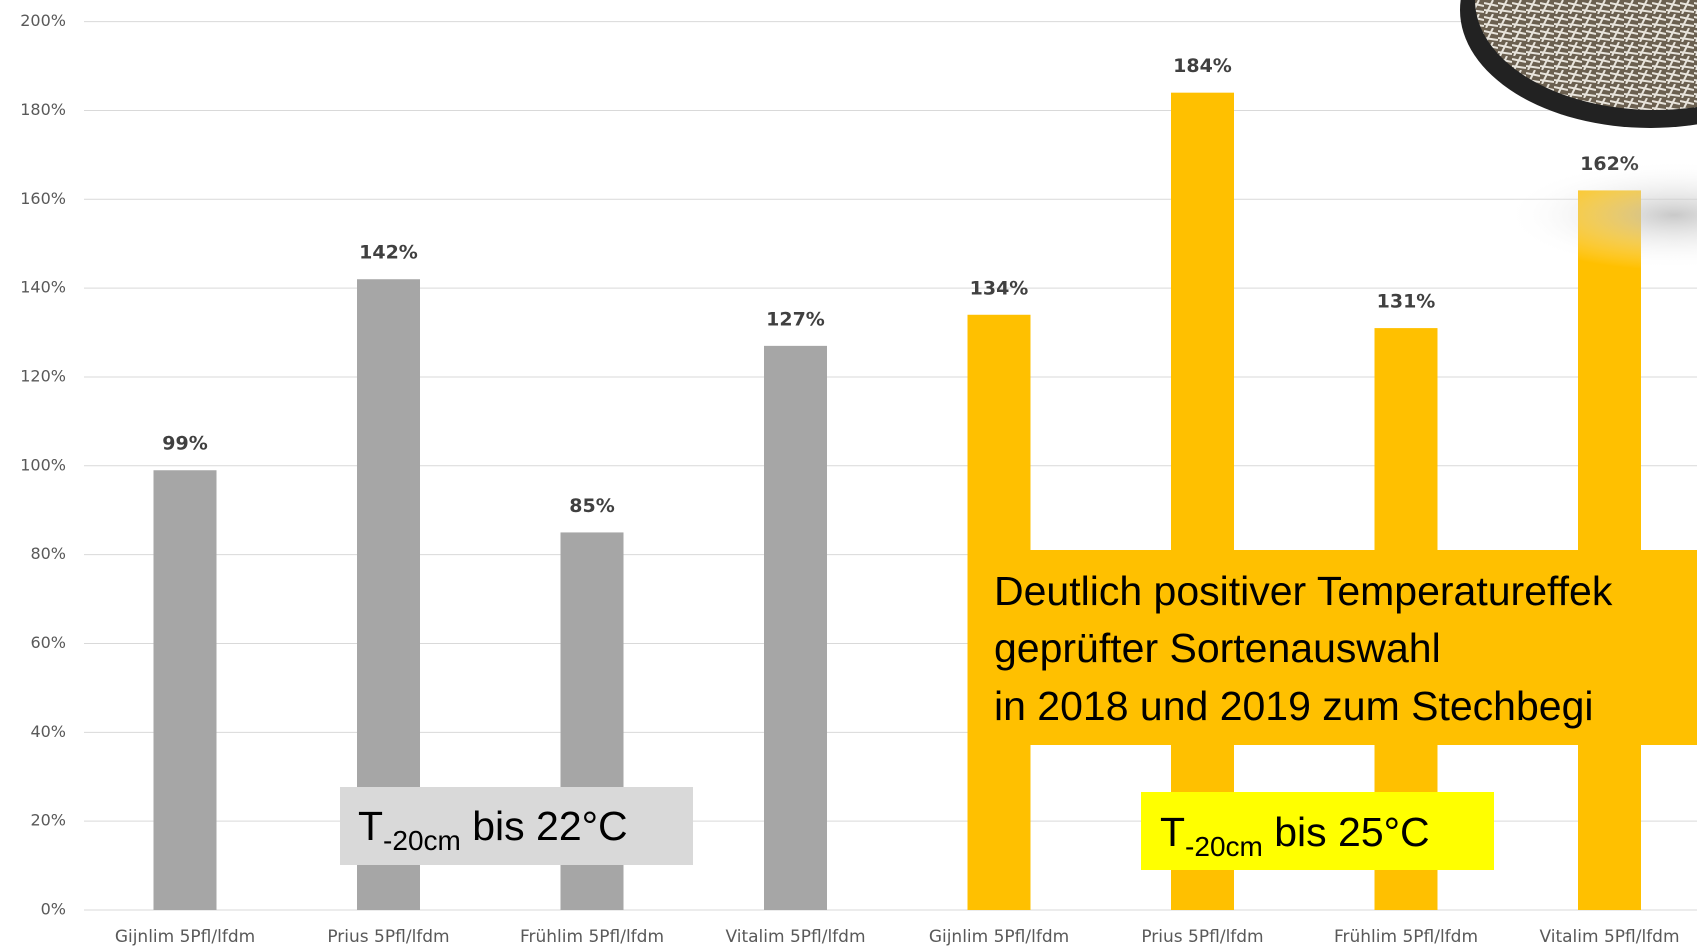  I want to click on value-label: 184%, so click(1202, 66).